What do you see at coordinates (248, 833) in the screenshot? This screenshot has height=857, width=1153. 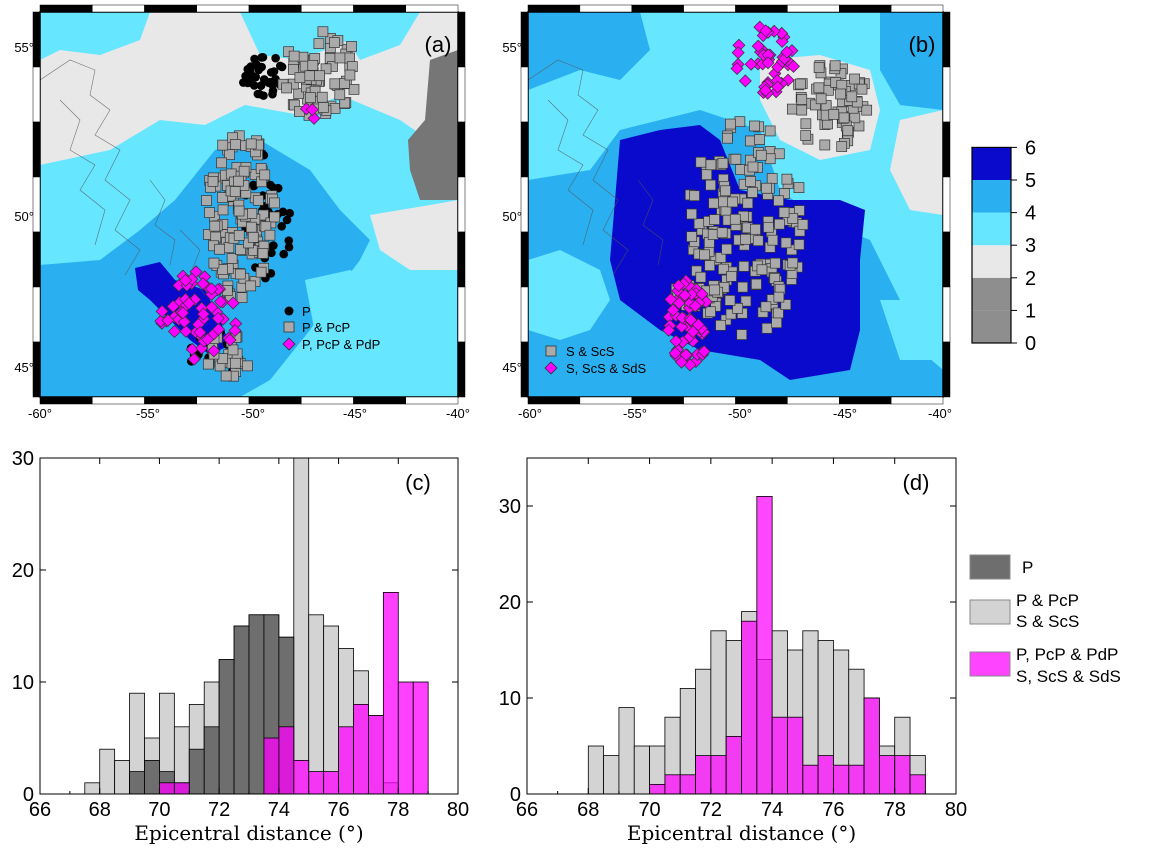 I see `x-axis-label: Epicentral distance (°)` at bounding box center [248, 833].